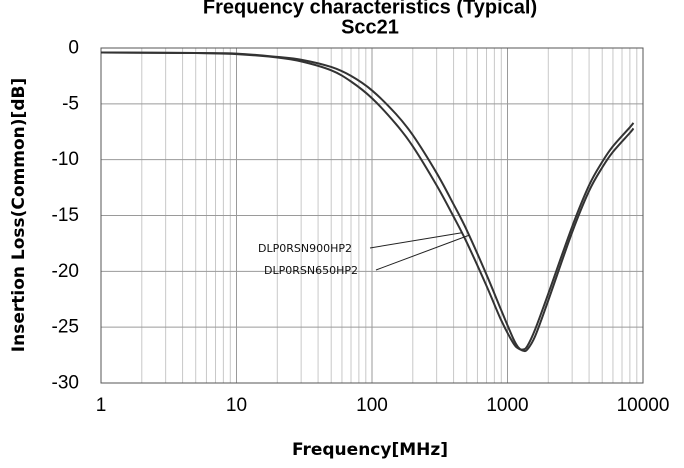 This screenshot has height=468, width=684. What do you see at coordinates (73, 48) in the screenshot?
I see `y-tick-label: 0` at bounding box center [73, 48].